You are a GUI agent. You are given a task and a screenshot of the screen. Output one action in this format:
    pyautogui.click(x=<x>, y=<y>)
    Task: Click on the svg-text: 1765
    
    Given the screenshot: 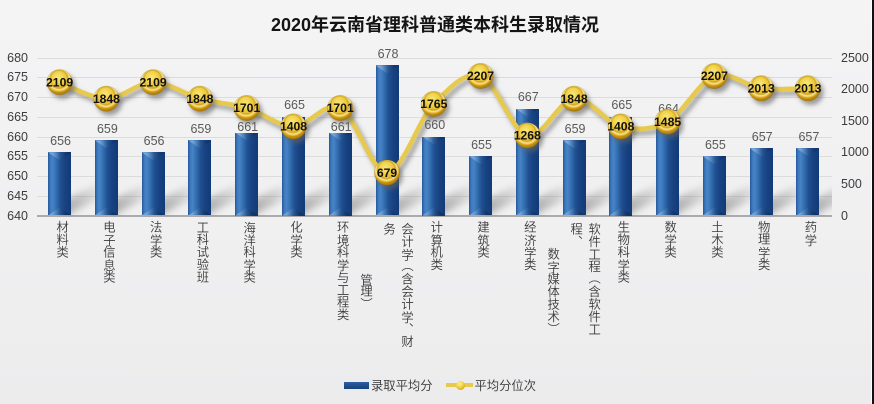 What is the action you would take?
    pyautogui.click(x=433, y=104)
    